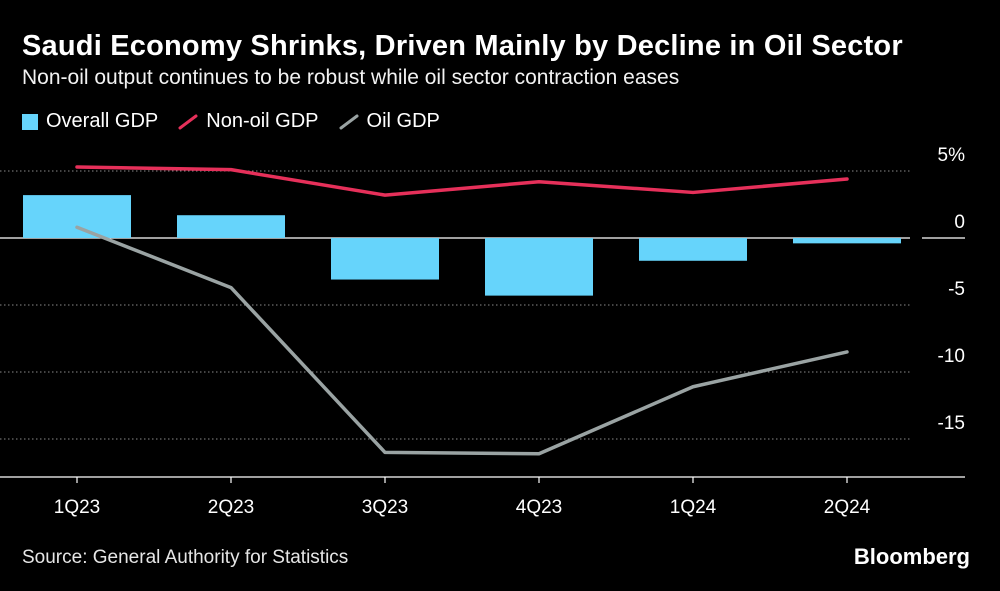  Describe the element at coordinates (403, 121) in the screenshot. I see `legend-label-oil-gdp: Oil GDP` at that location.